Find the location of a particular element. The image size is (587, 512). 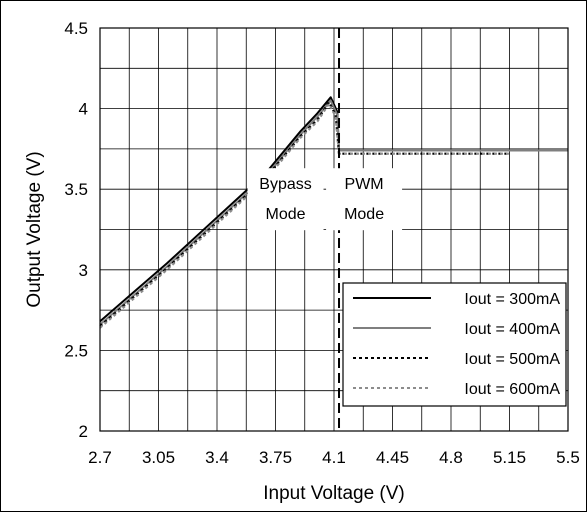

annotation-bypass-bg is located at coordinates (285, 199).